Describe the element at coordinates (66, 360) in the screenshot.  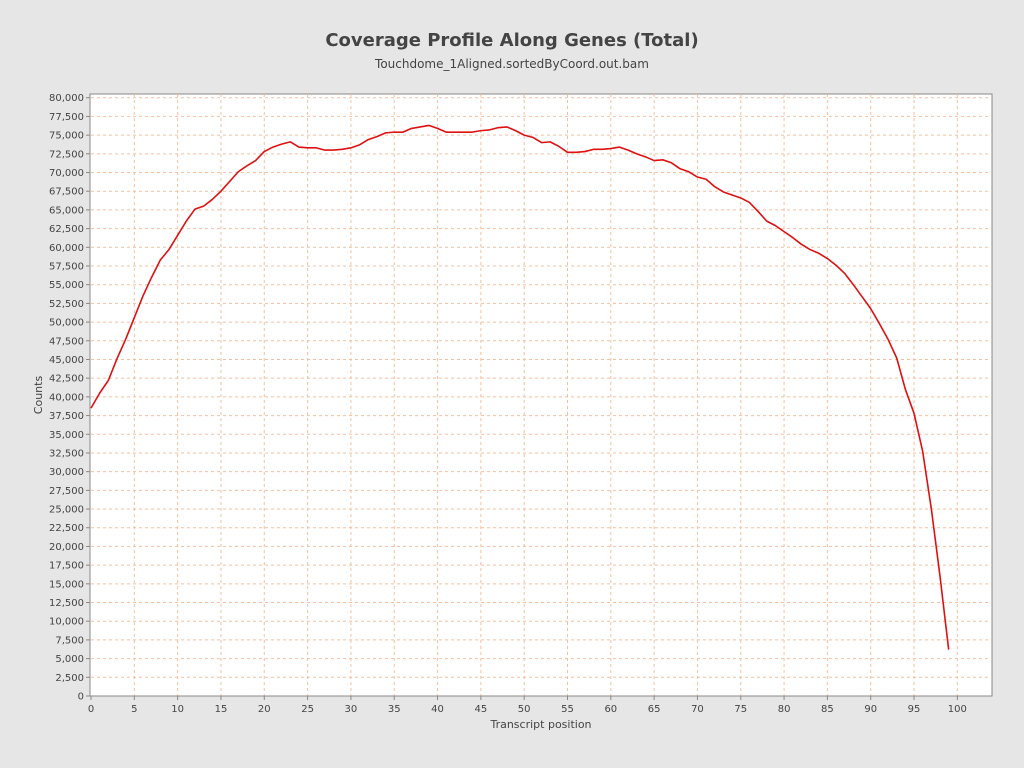
I see `y-tick-label: 45,000` at that location.